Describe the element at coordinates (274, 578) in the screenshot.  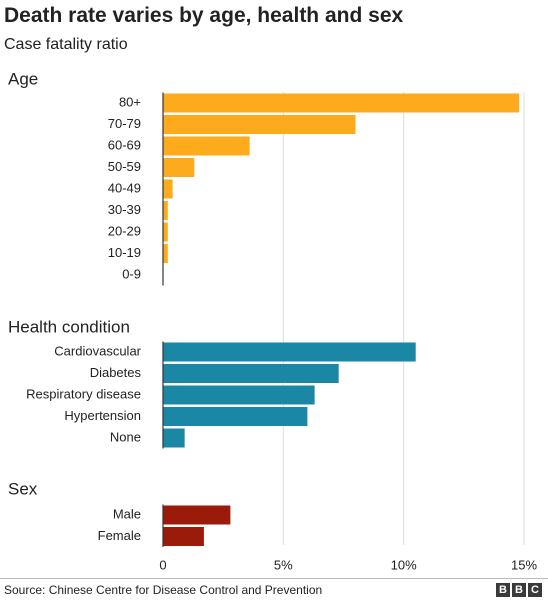
I see `footer-divider` at that location.